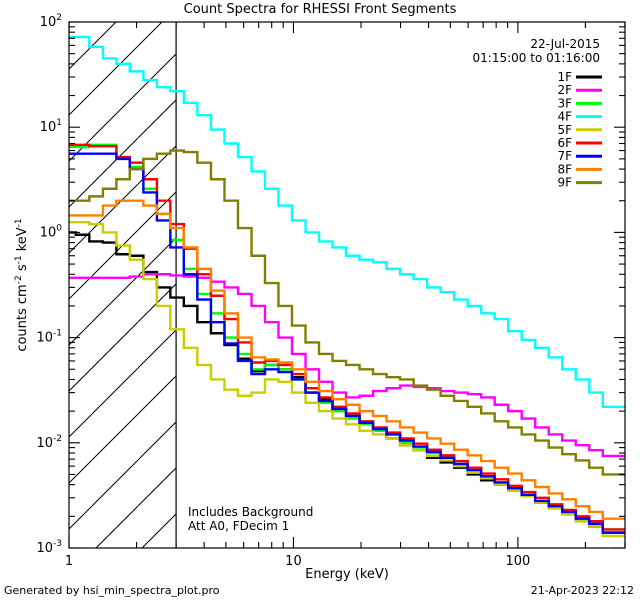 Image resolution: width=640 pixels, height=600 pixels. Describe the element at coordinates (51, 126) in the screenshot. I see `y-tick-label: 10¹` at that location.